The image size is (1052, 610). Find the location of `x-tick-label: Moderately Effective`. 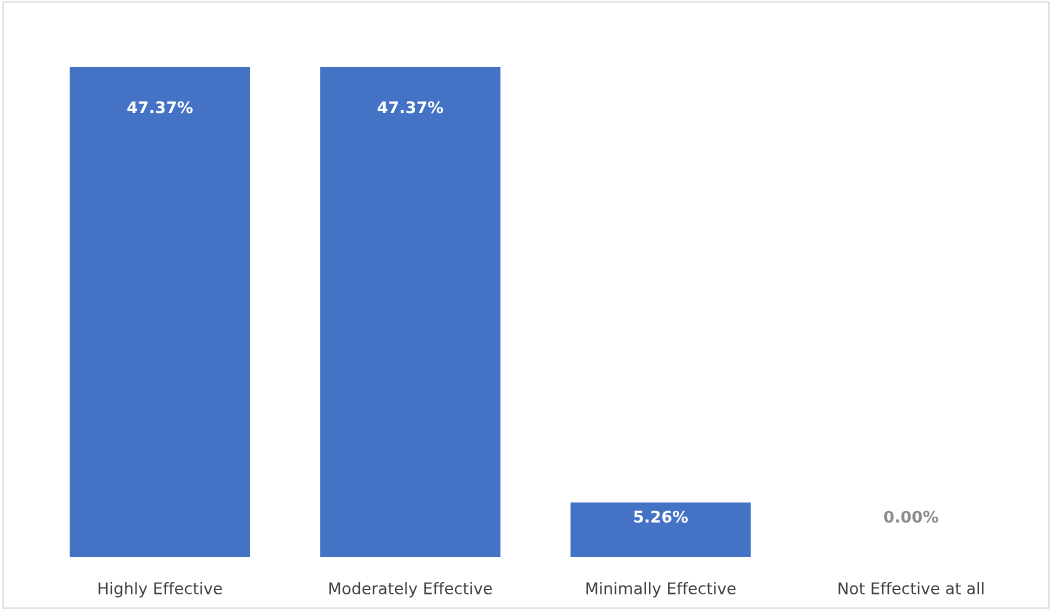

x-tick-label: Moderately Effective is located at coordinates (410, 590).